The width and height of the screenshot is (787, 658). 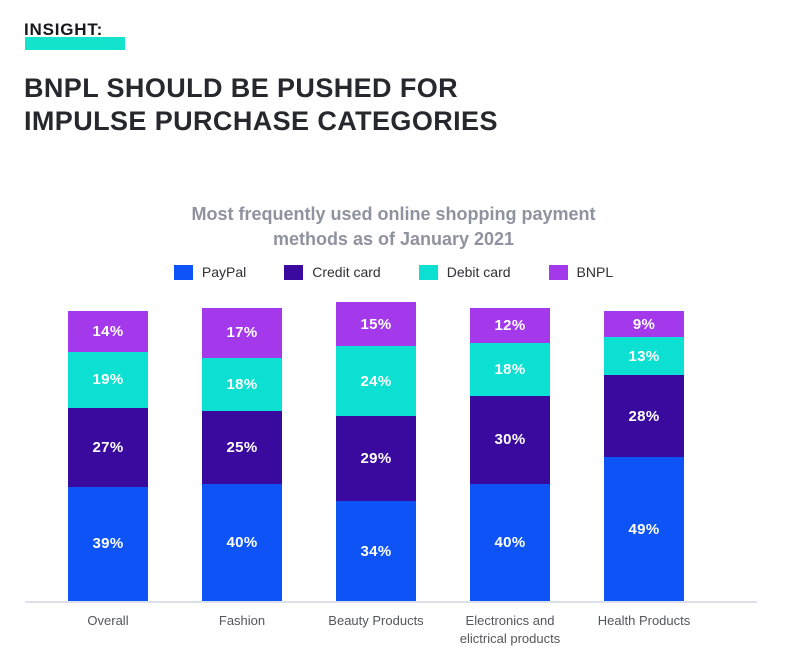 I want to click on category-label: Electronics and elictrical products, so click(x=510, y=629).